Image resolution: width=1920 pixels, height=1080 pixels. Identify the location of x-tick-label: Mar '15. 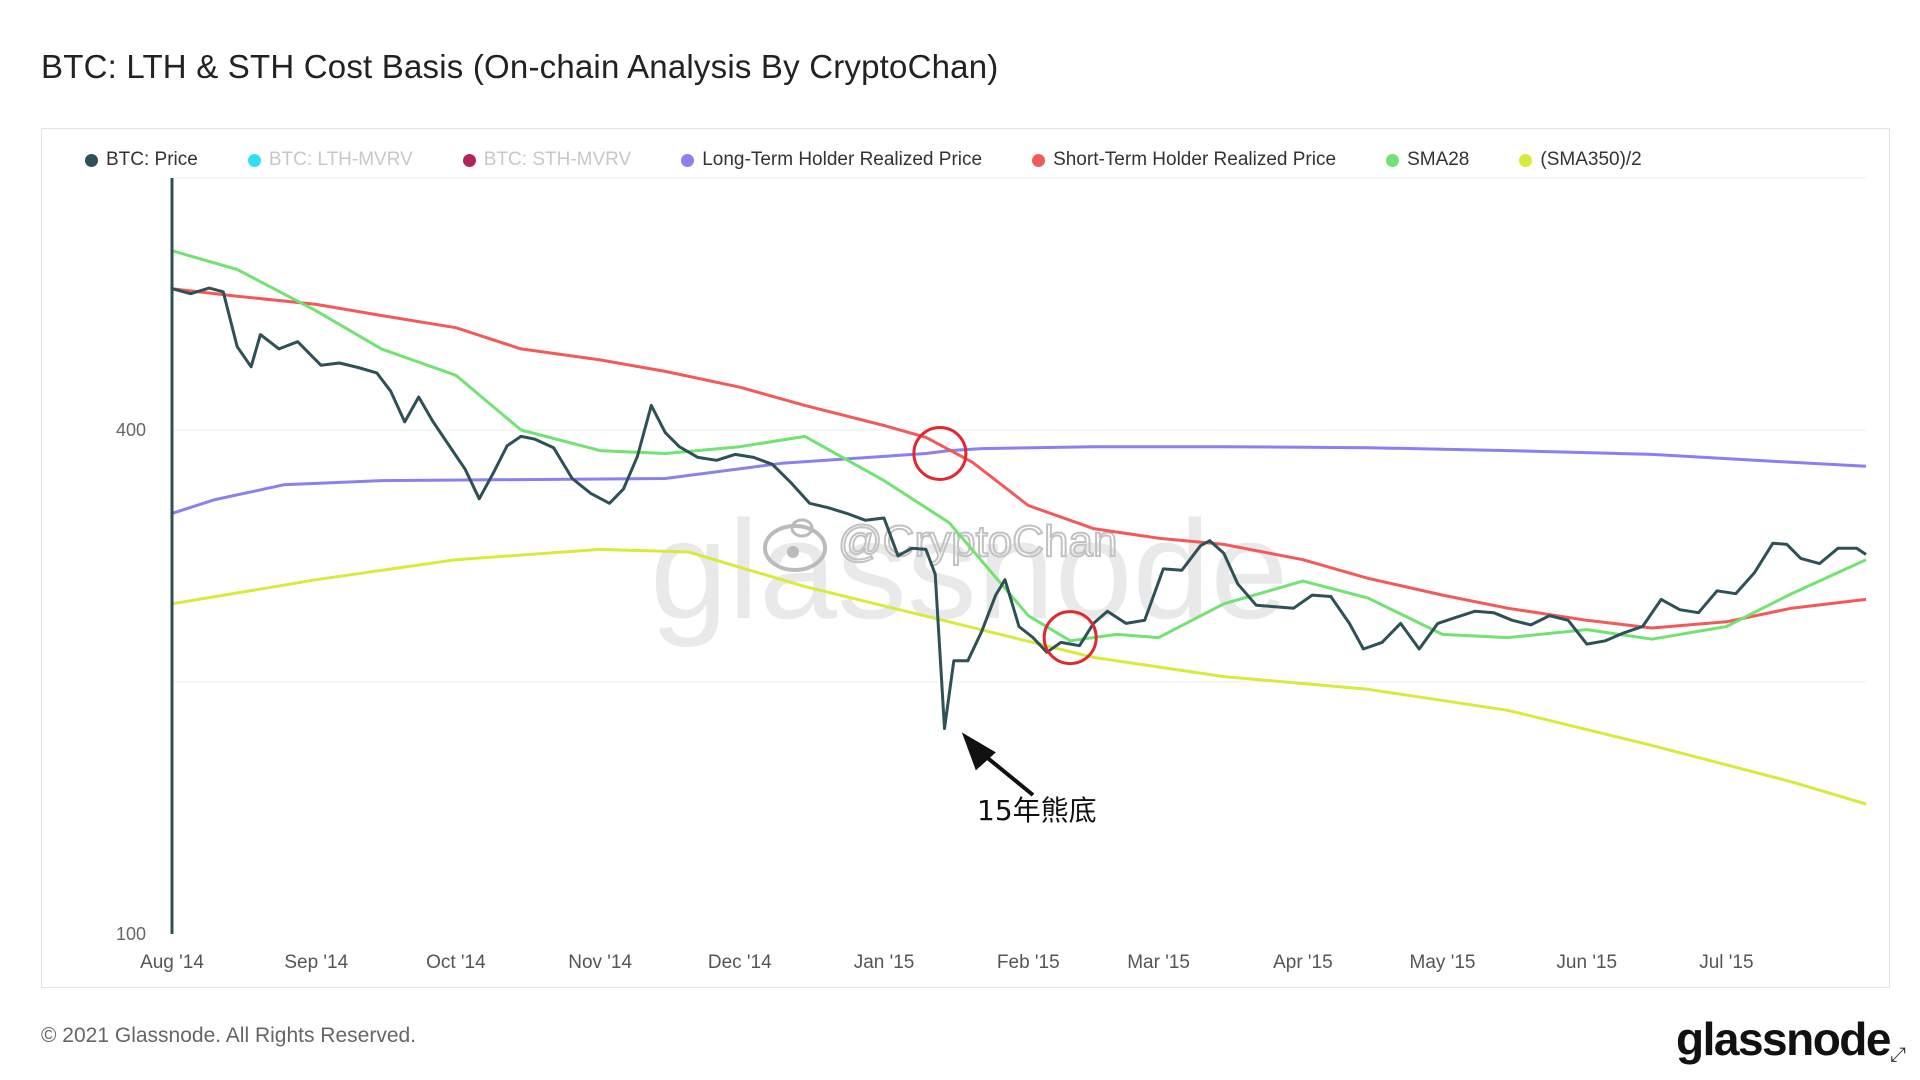
(1158, 962).